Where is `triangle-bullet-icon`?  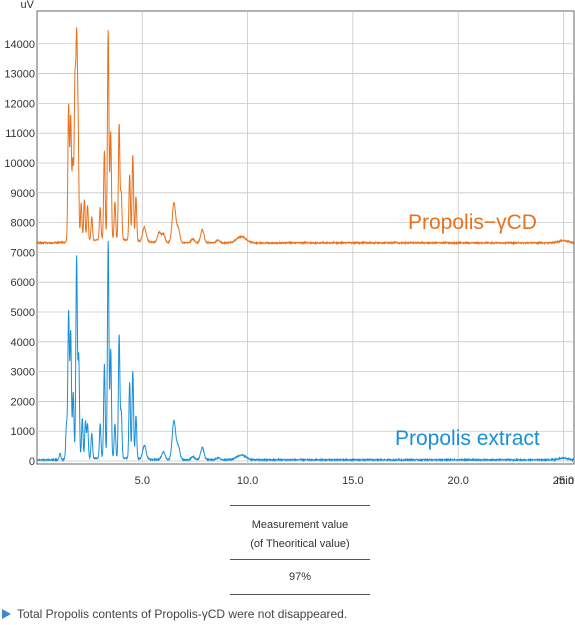 triangle-bullet-icon is located at coordinates (6, 614).